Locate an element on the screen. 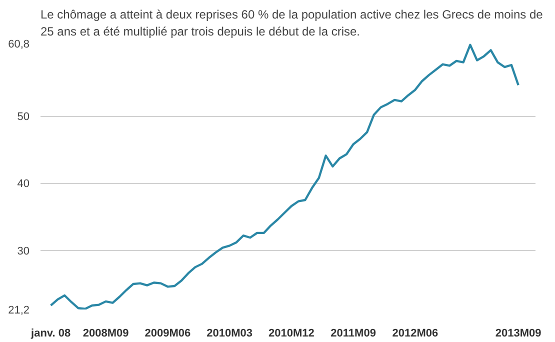 The width and height of the screenshot is (555, 342). chart-title: Le chômage a atteint à deux reprises 60 % de la population active chez les Grecs de moins de 25 ans et a été multiplié par trois depuis le début de la crise. is located at coordinates (292, 23).